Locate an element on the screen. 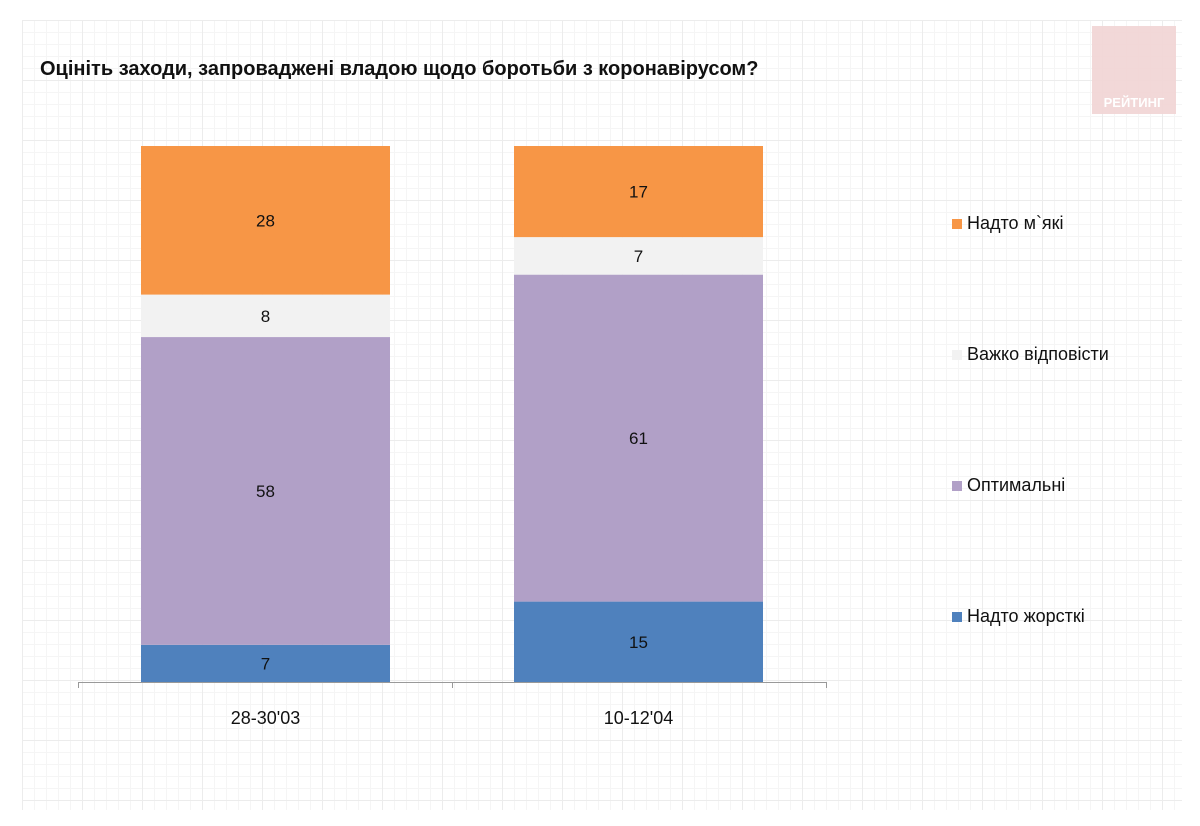  data-label: 28 is located at coordinates (265, 220).